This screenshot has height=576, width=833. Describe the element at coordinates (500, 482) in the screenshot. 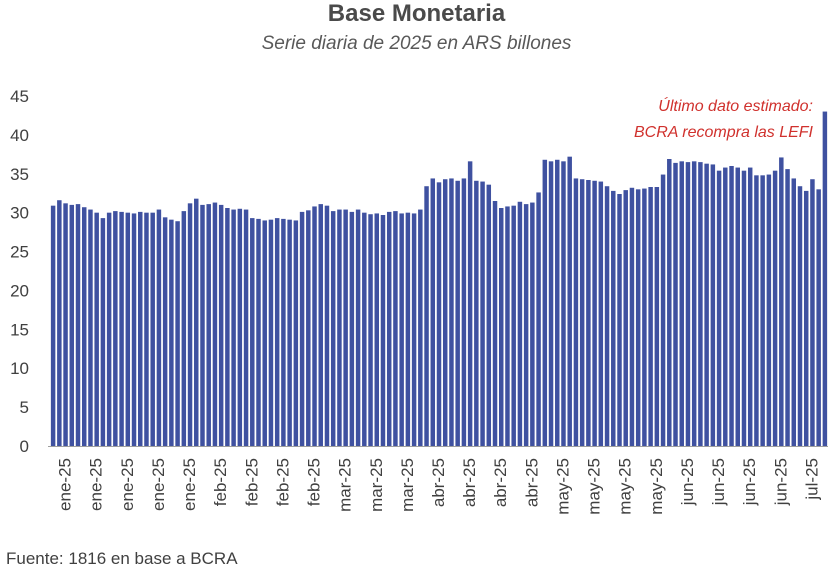

I see `x-tick-label: abr-25` at that location.